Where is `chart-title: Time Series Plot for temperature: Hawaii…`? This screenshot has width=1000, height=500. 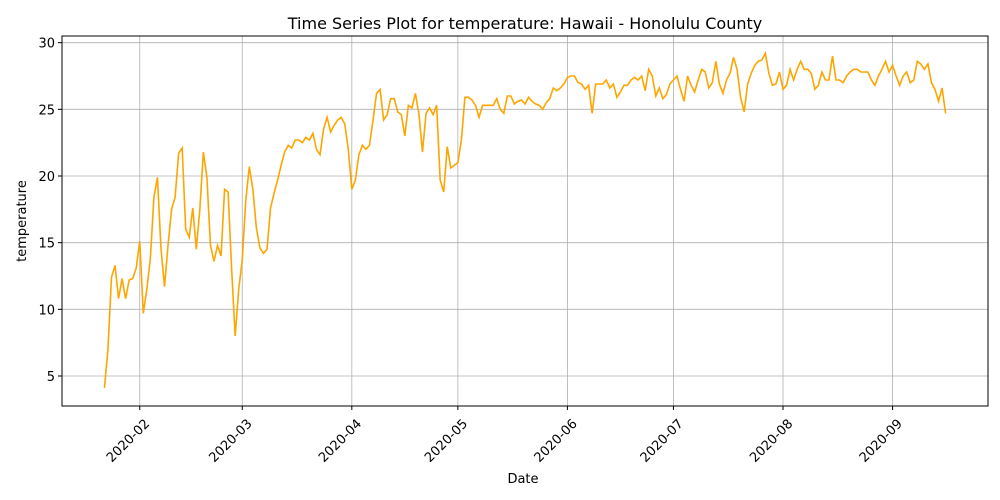
chart-title: Time Series Plot for temperature: Hawaii… is located at coordinates (524, 23).